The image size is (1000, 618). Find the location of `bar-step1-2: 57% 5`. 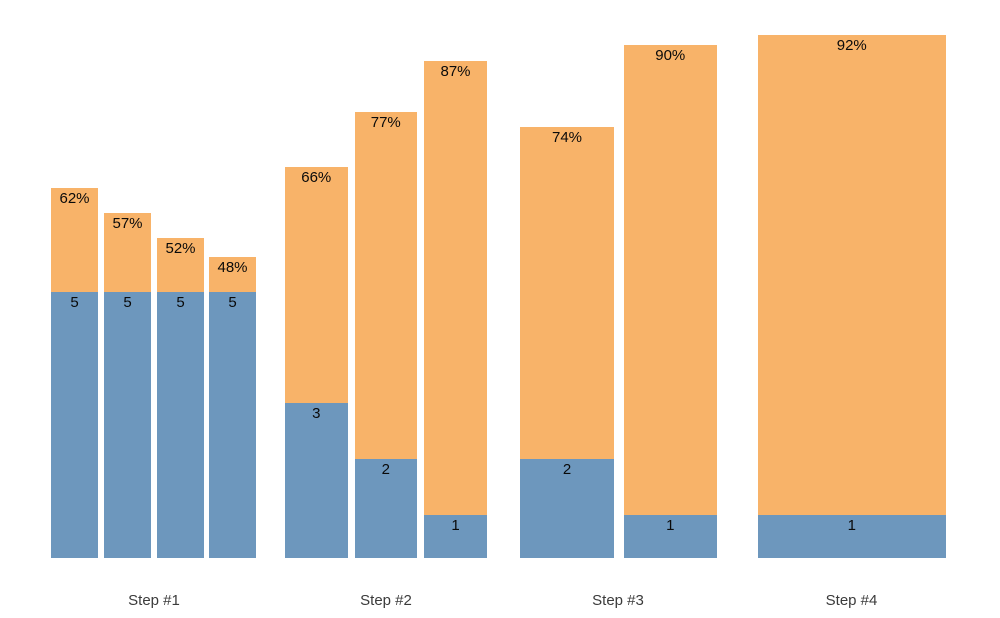

bar-step1-2: 57% 5 is located at coordinates (127, 385).